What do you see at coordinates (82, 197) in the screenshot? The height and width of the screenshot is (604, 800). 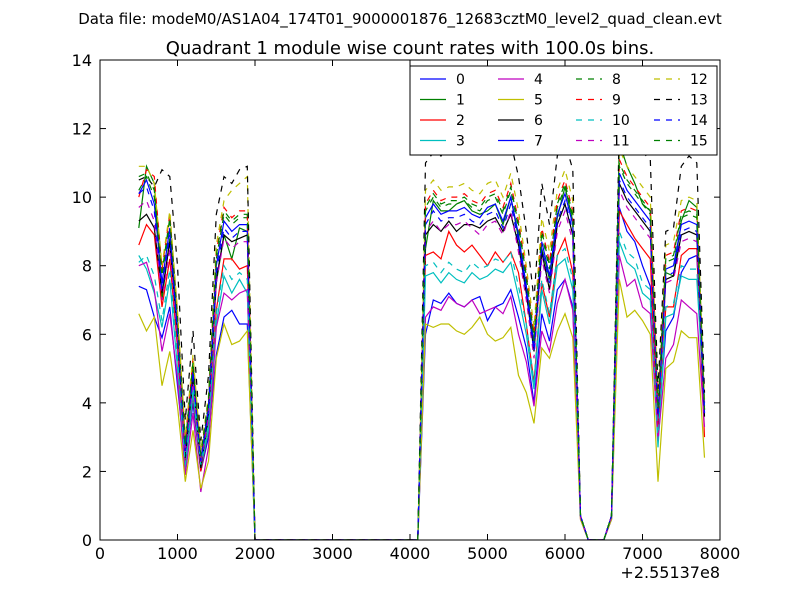 I see `y-tick-label: 10` at bounding box center [82, 197].